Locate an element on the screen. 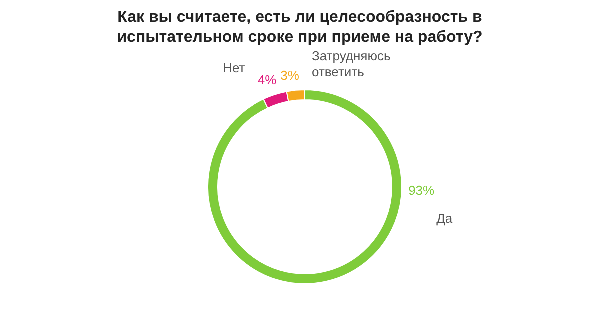 The width and height of the screenshot is (600, 324). slice-label: Затрудняюсь ответить is located at coordinates (351, 64).